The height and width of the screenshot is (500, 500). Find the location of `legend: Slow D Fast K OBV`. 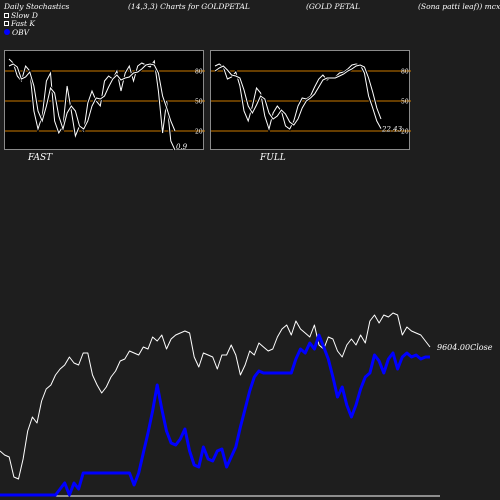

legend: Slow D Fast K OBV is located at coordinates (21, 24).